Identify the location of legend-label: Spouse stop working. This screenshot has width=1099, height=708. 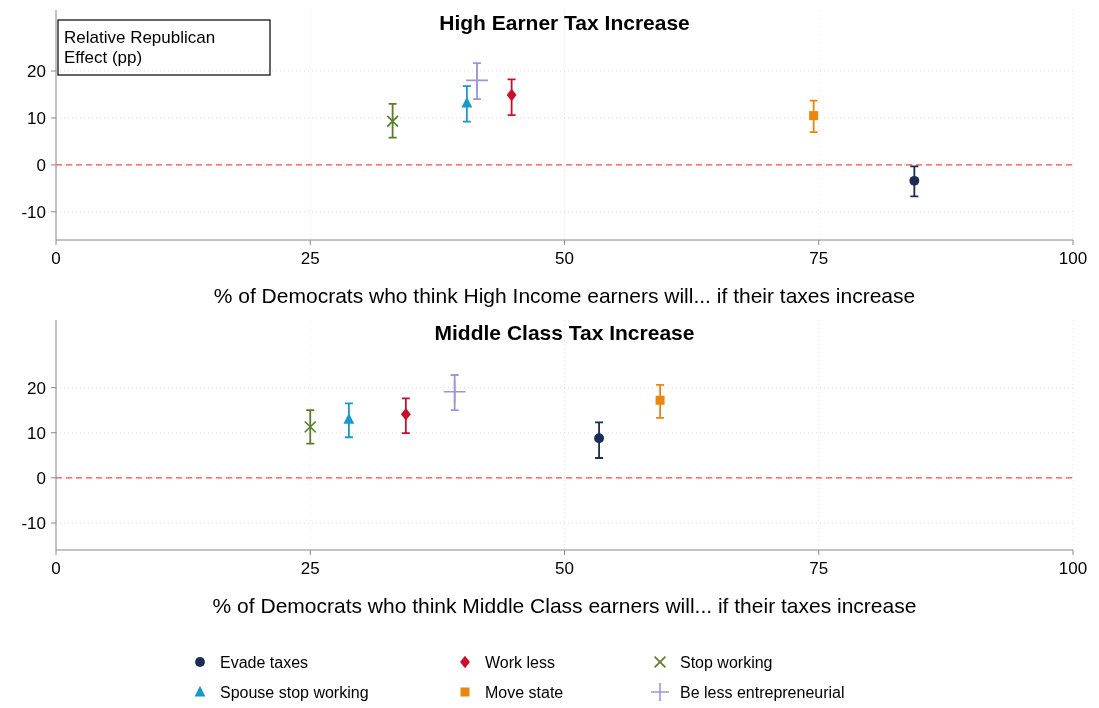
(294, 692).